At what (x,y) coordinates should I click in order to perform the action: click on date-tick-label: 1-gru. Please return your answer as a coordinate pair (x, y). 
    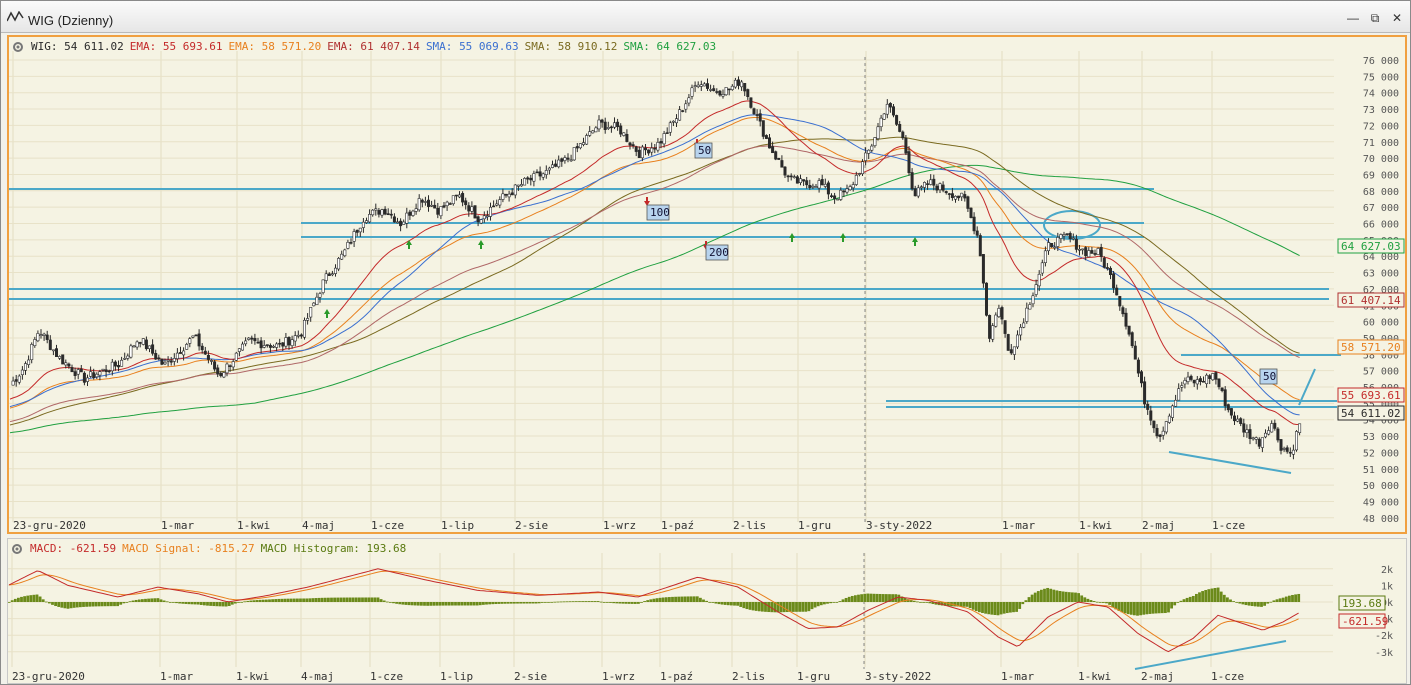
    Looking at the image, I should click on (813, 676).